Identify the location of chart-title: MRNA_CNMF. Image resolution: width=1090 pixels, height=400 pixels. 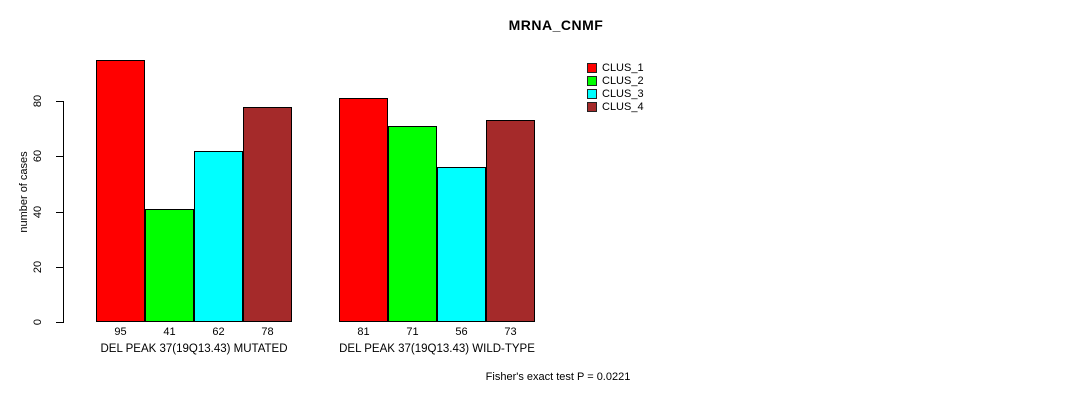
(556, 25).